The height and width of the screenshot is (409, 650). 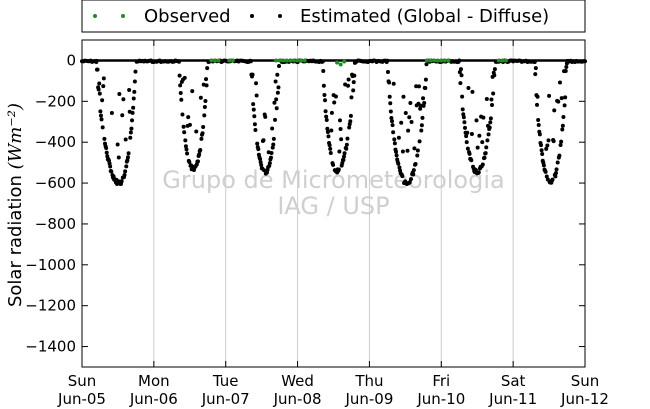 I want to click on y-axis-label-text: Solar radiation, so click(x=15, y=241).